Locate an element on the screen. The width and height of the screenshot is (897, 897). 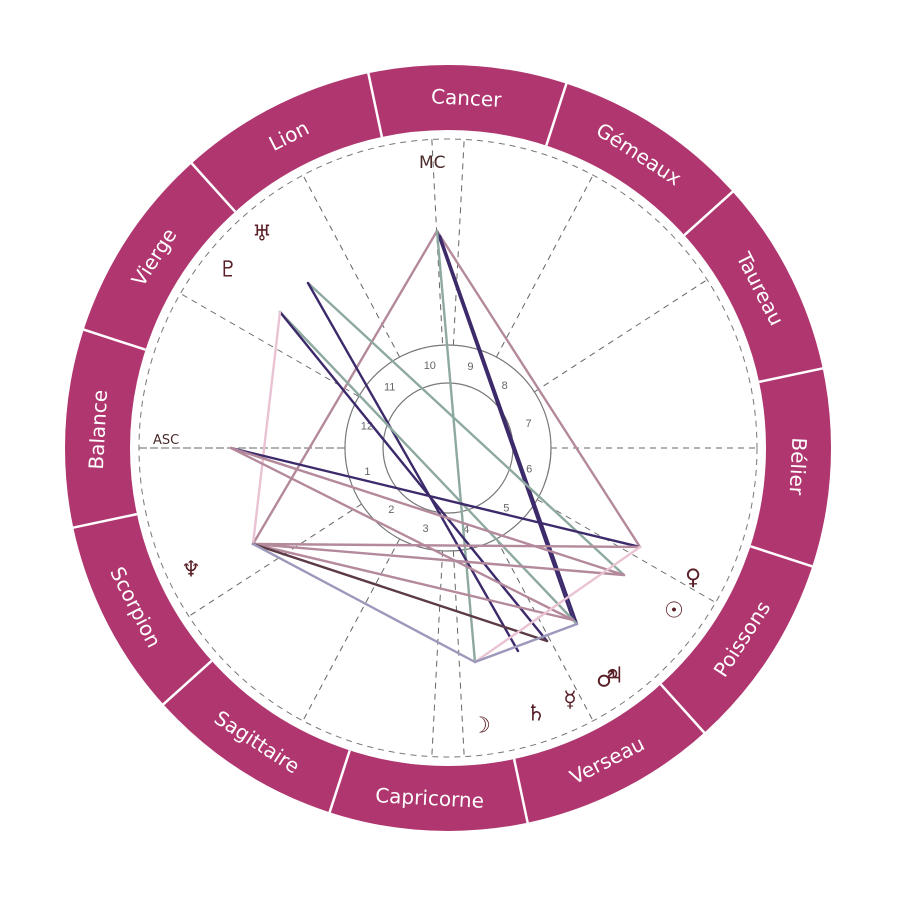
asc-label: ASC is located at coordinates (166, 440).